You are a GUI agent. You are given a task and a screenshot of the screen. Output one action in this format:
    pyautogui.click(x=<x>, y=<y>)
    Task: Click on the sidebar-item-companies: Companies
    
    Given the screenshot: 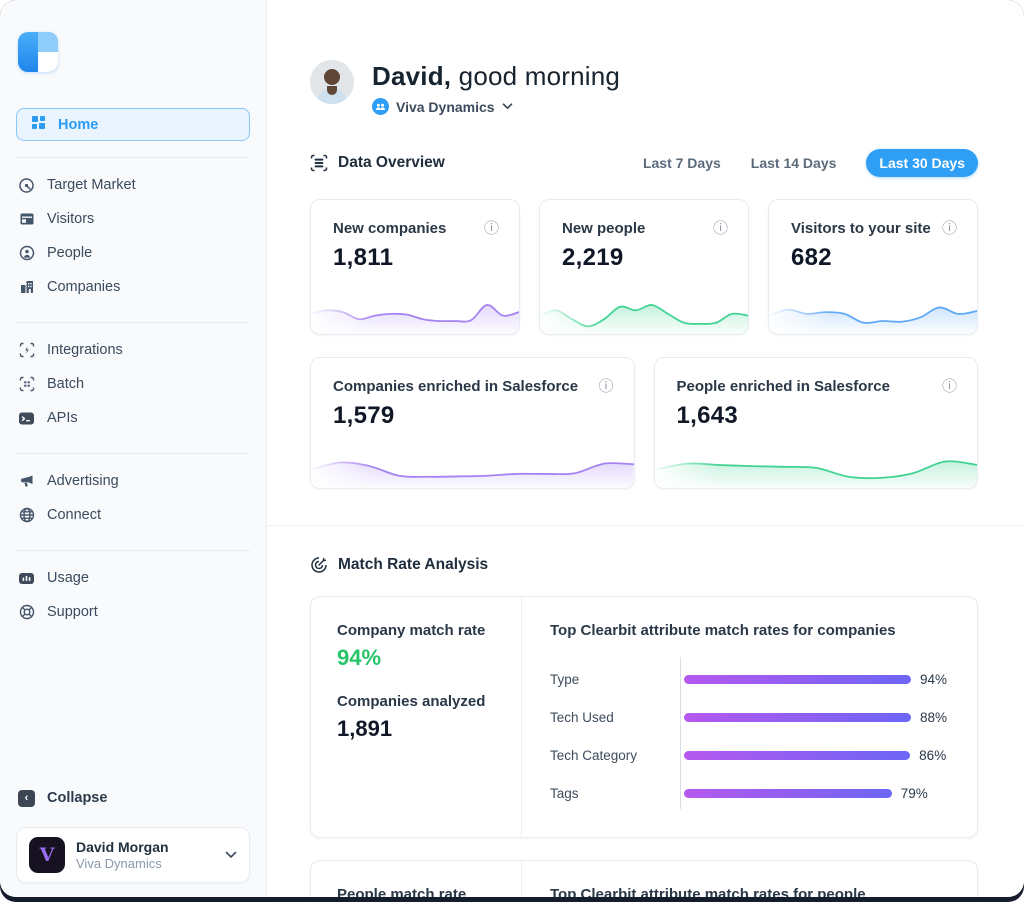 What is the action you would take?
    pyautogui.click(x=133, y=287)
    